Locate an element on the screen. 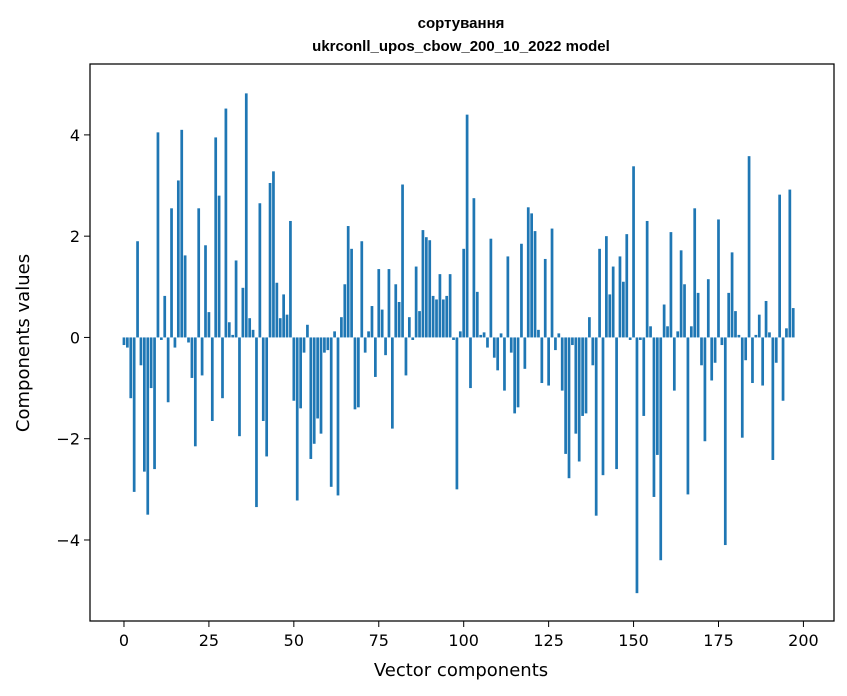 The image size is (847, 696). x-axis-label: Vector components is located at coordinates (461, 670).